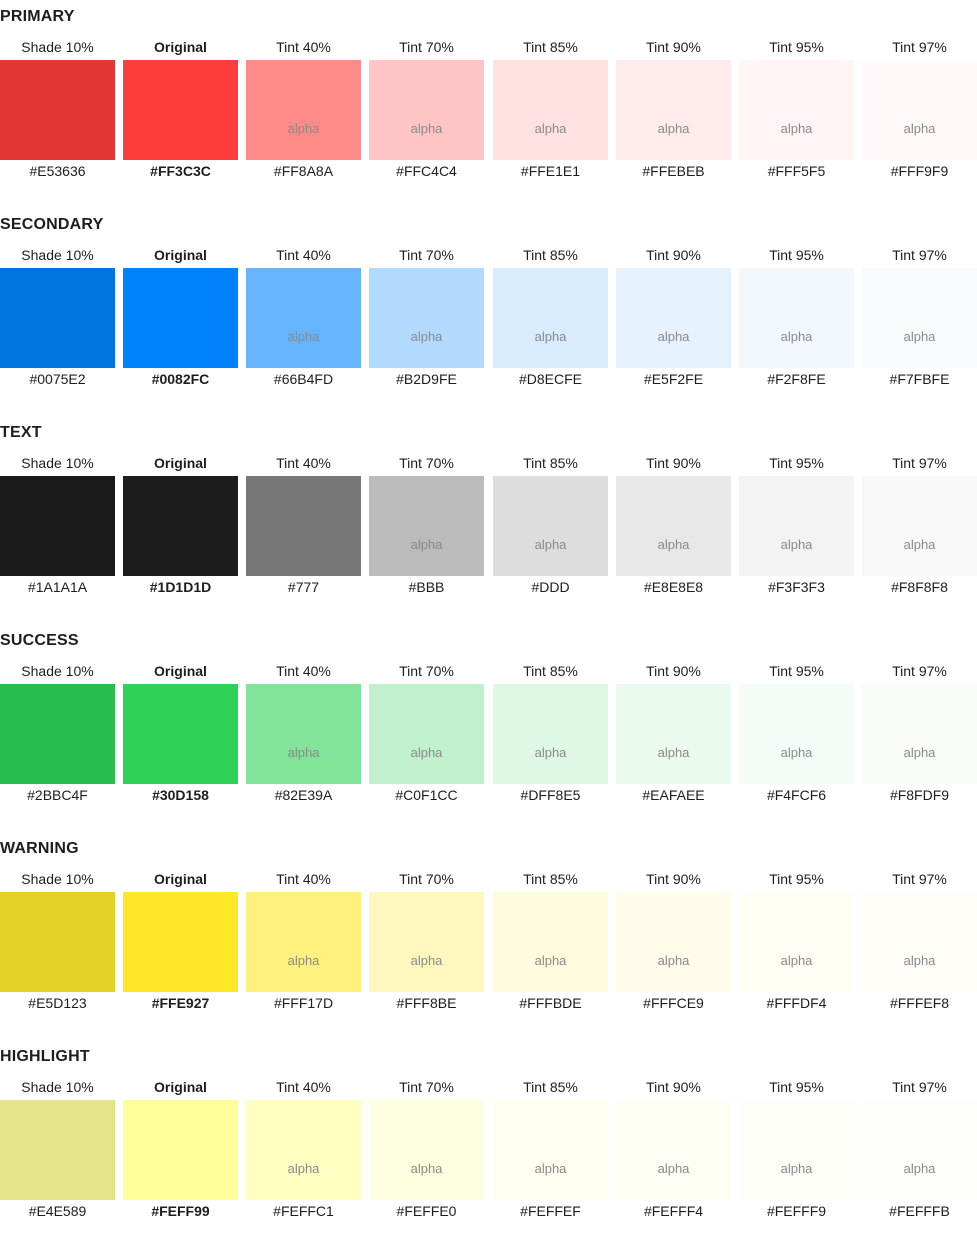 The width and height of the screenshot is (977, 1248). Describe the element at coordinates (550, 1151) in the screenshot. I see `swatch: Tint 85% alpha #FEFFEF` at that location.